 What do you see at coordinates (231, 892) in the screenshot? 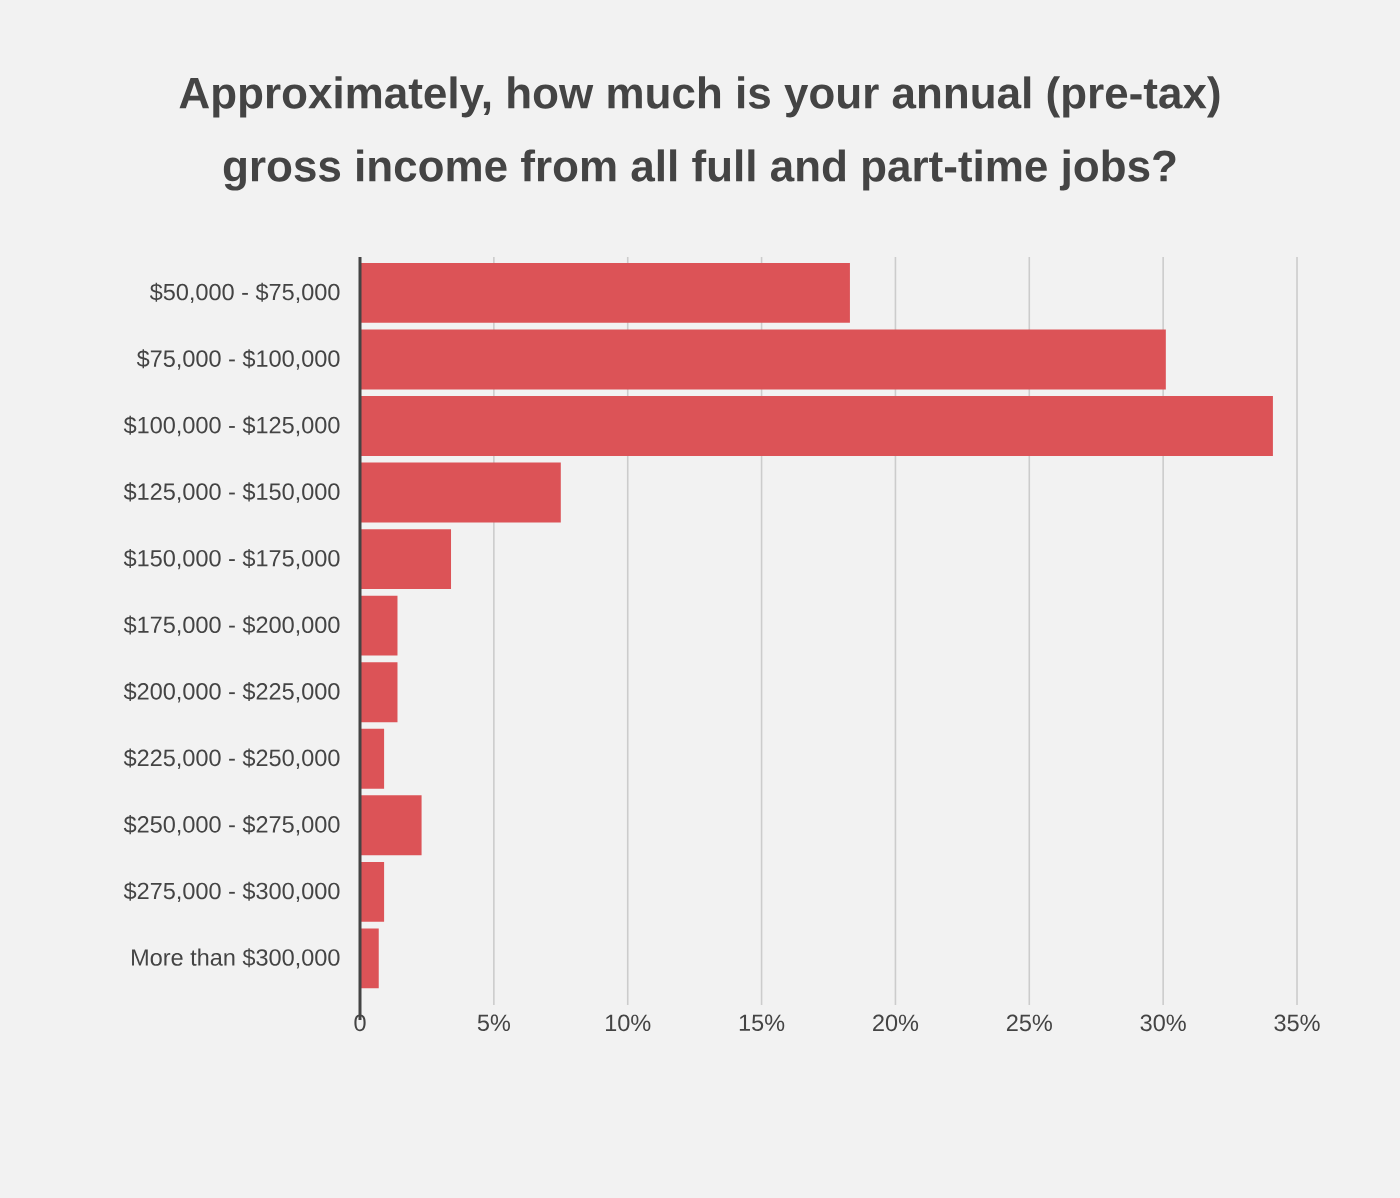
I see `y-tick-label: $275,000 - $300,000` at bounding box center [231, 892].